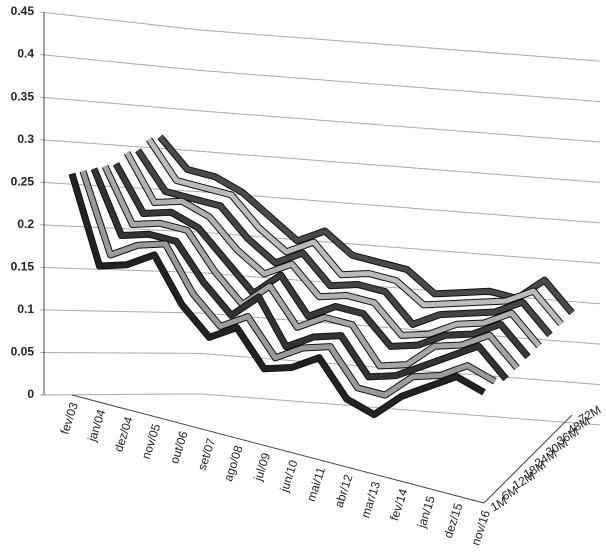 This screenshot has width=606, height=552. I want to click on x-tick-label: jul/09, so click(262, 467).